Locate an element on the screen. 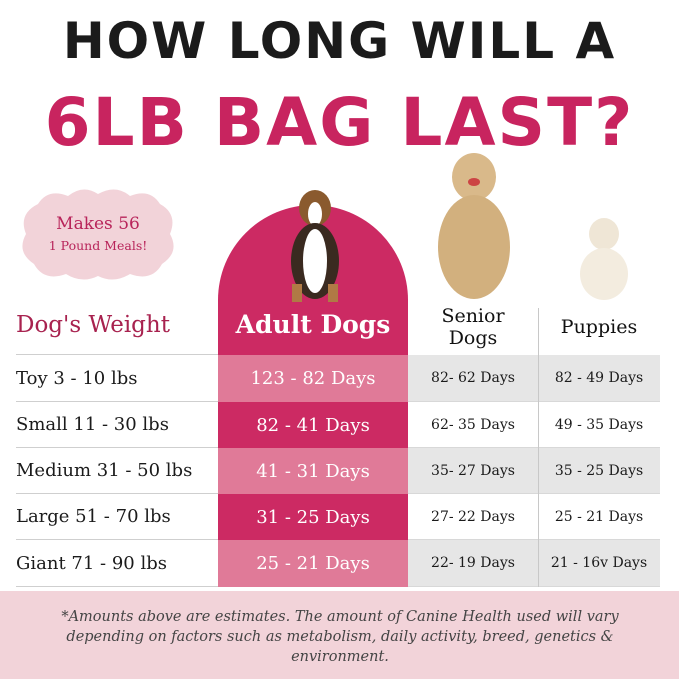 The image size is (679, 679). puppies-cell: 21 - 16v Days is located at coordinates (599, 563).